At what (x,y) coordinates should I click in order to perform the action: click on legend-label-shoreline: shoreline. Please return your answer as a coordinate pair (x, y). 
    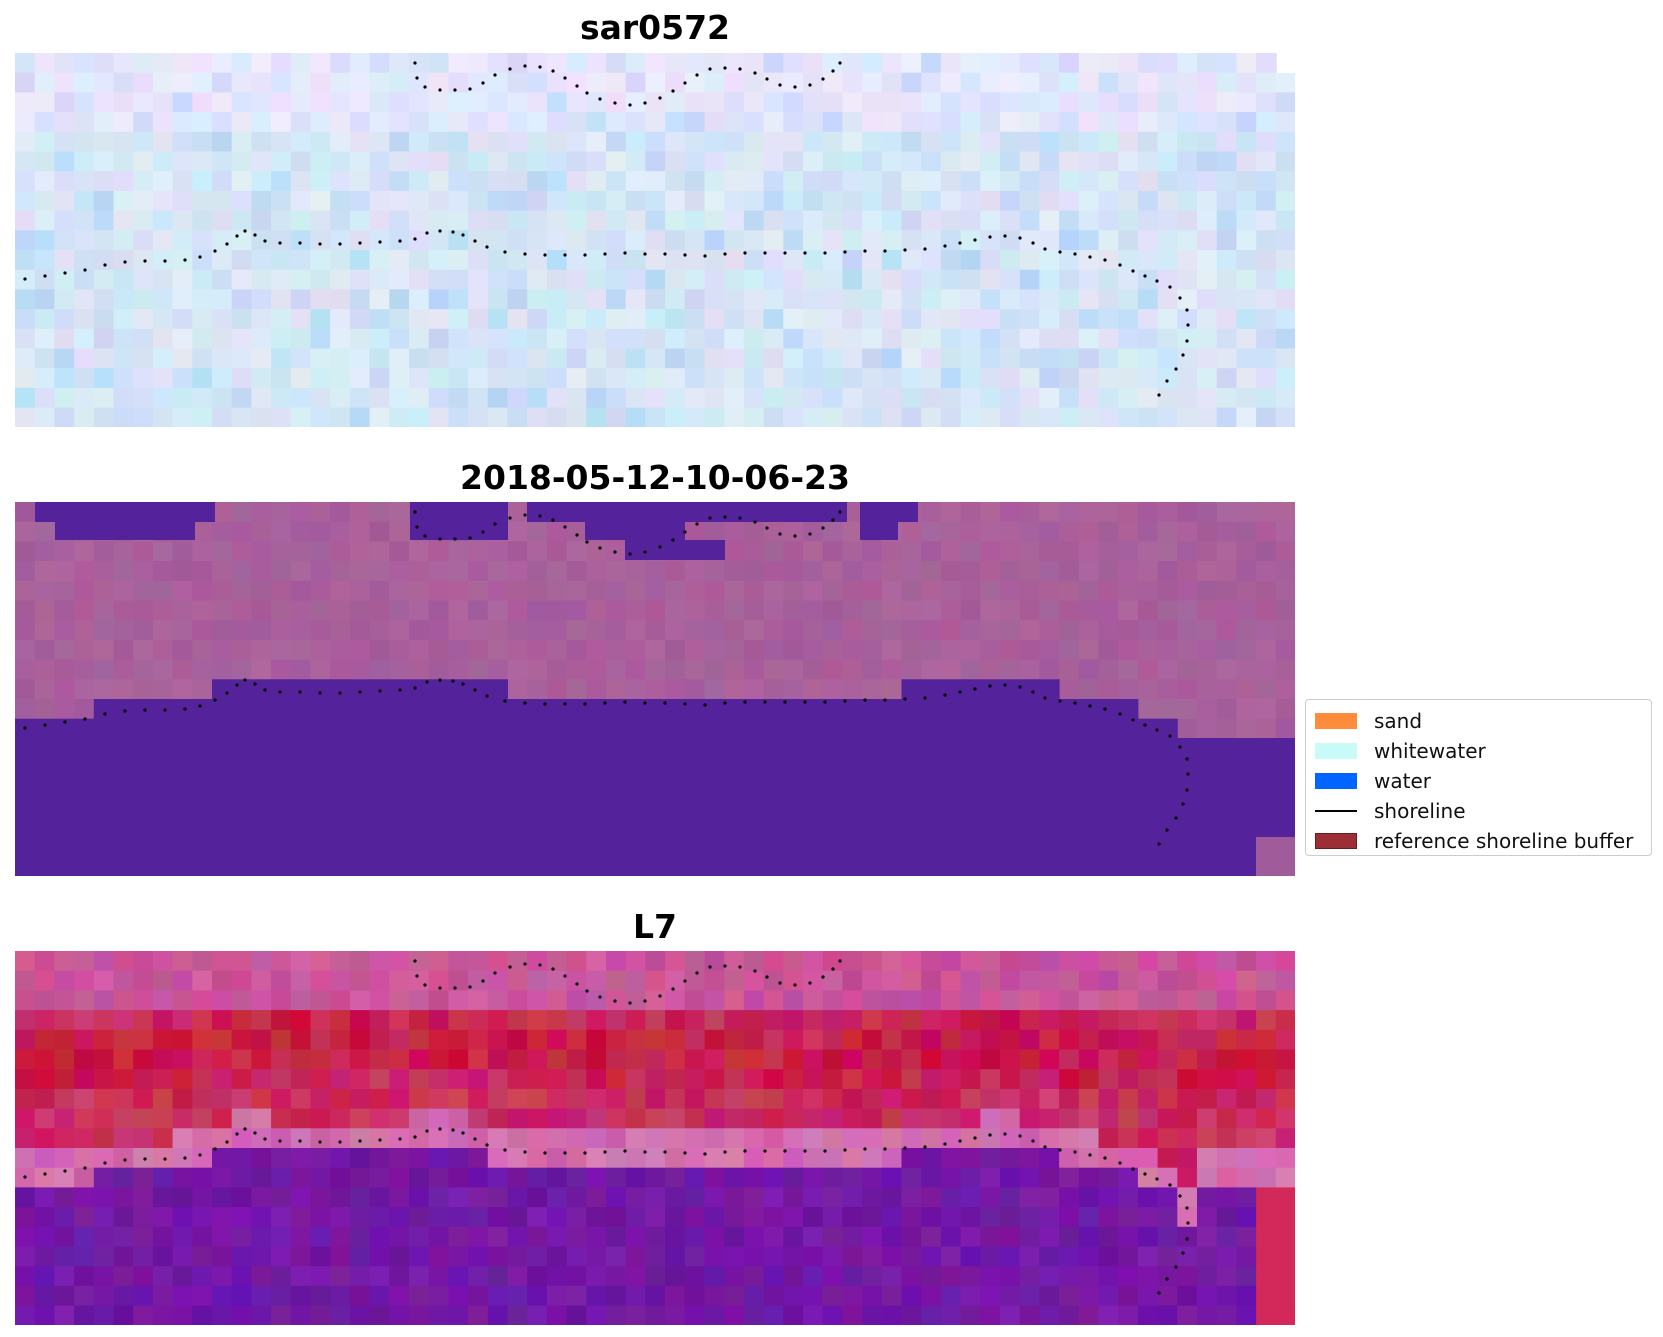
    Looking at the image, I should click on (1420, 811).